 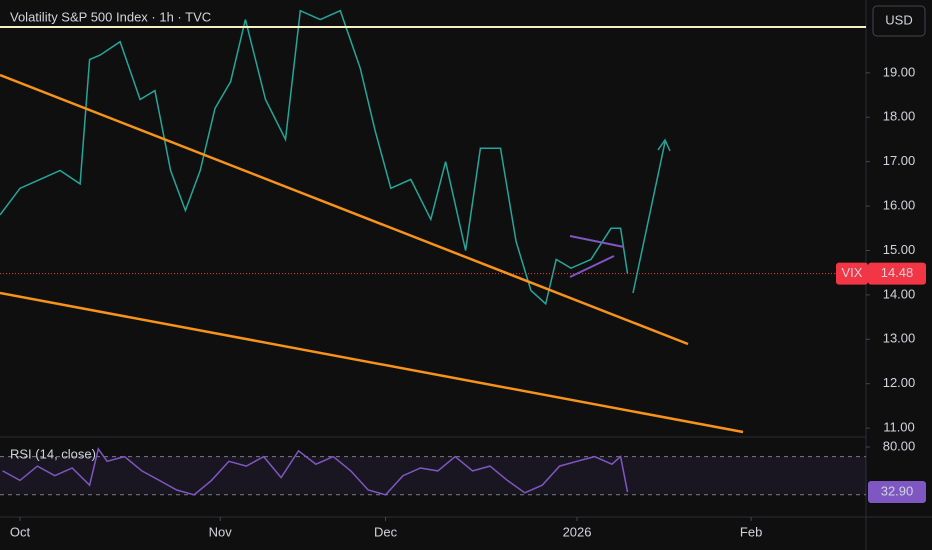 What do you see at coordinates (899, 116) in the screenshot?
I see `y-tick-label: 18.00` at bounding box center [899, 116].